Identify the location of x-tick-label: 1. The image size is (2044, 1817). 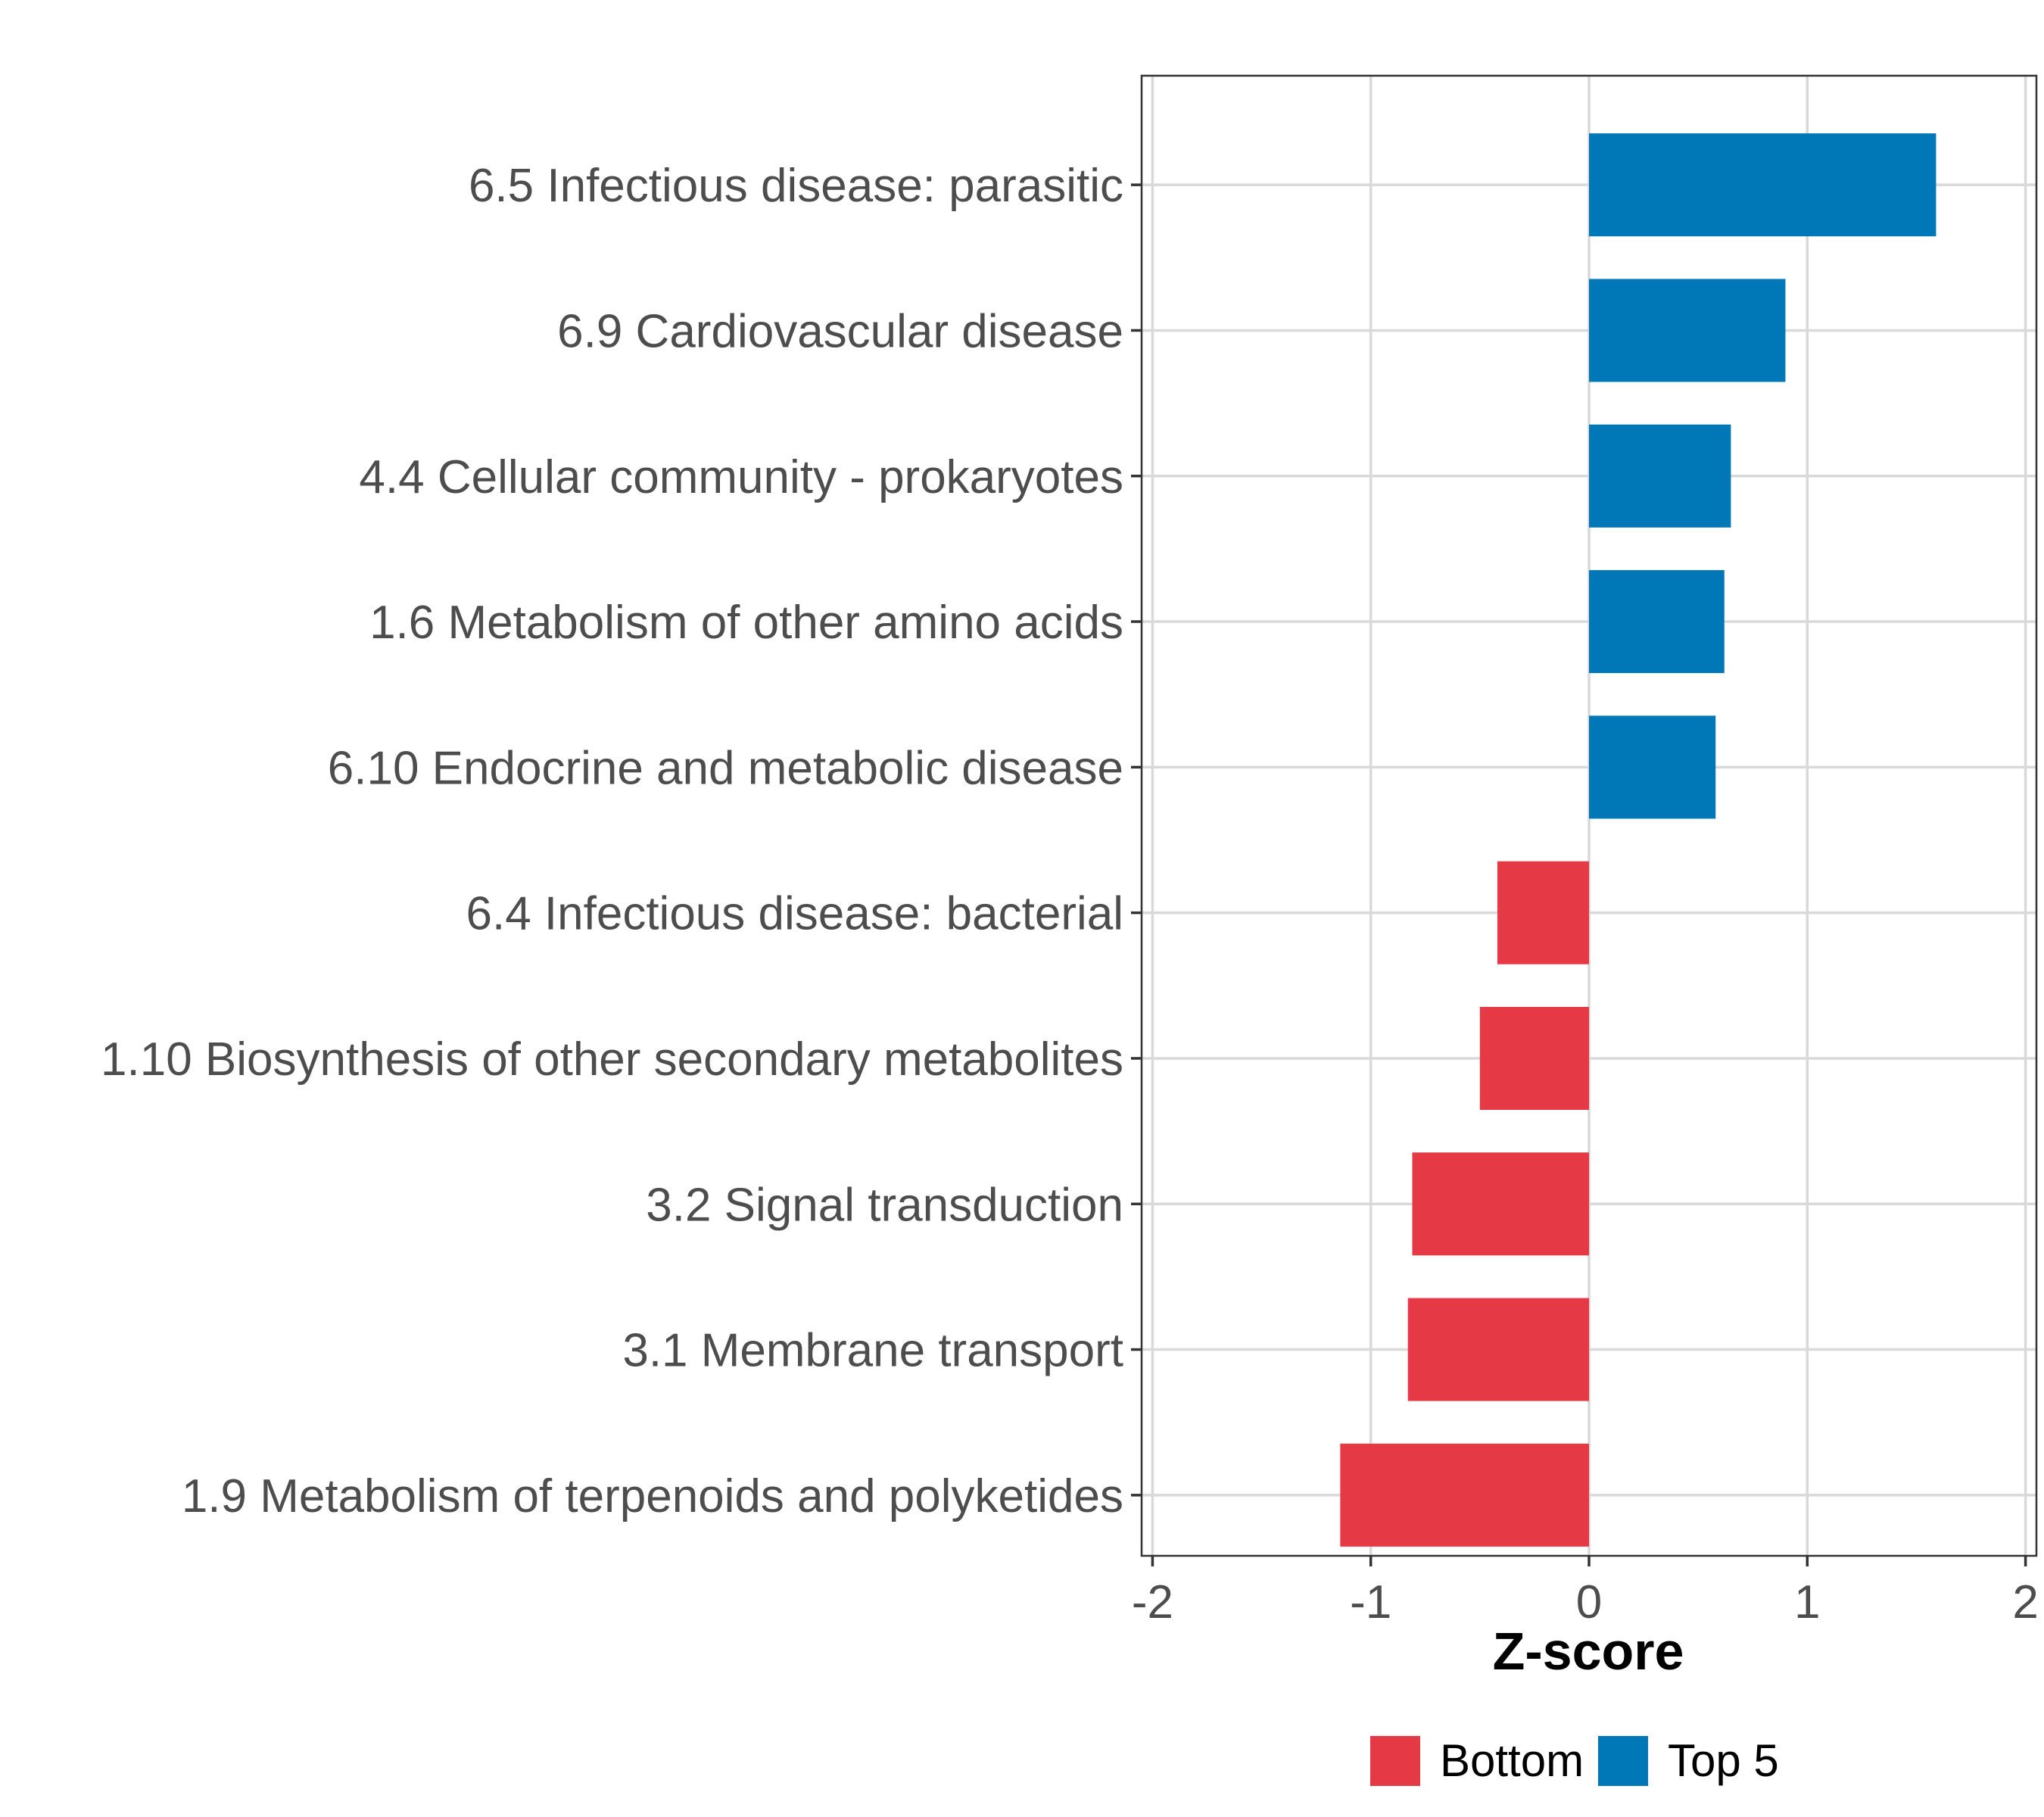
(1807, 1602).